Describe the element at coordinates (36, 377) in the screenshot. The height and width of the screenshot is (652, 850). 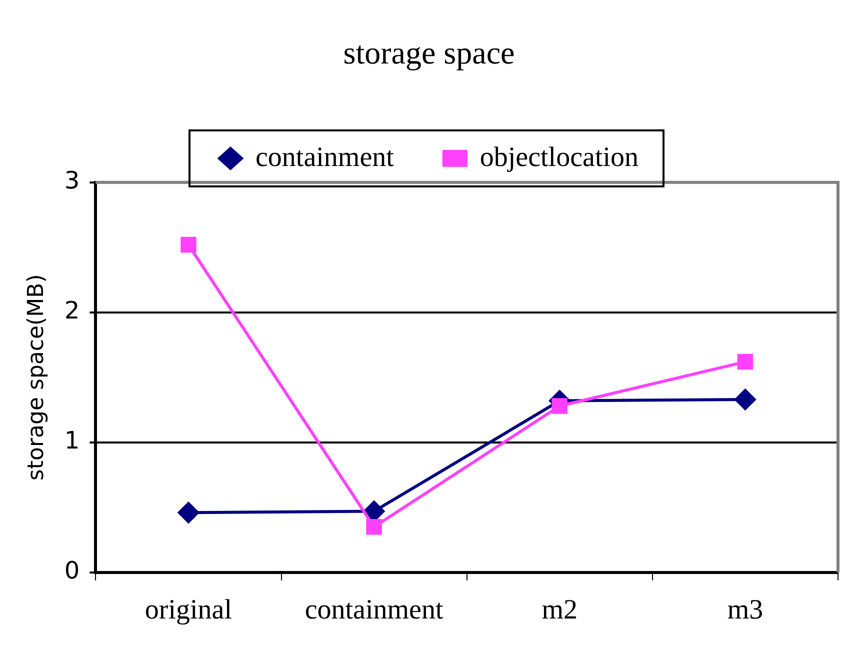
I see `y-axis-title: storage space(MB)` at that location.